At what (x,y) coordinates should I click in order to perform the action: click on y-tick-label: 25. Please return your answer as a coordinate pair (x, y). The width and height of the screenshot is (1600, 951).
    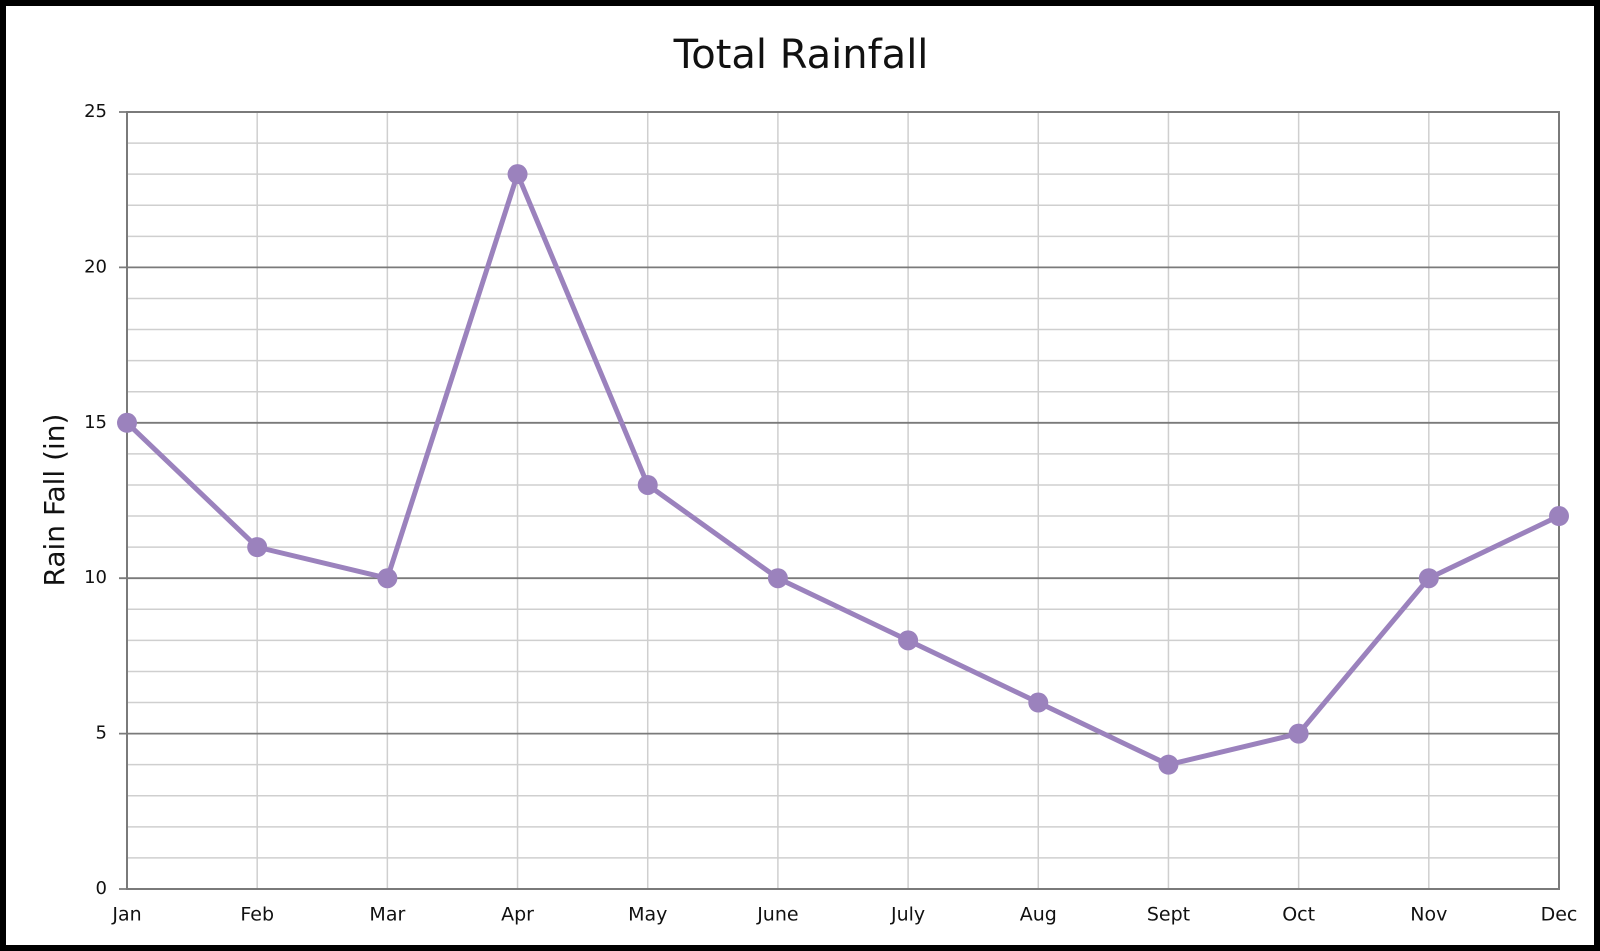
    Looking at the image, I should click on (95, 111).